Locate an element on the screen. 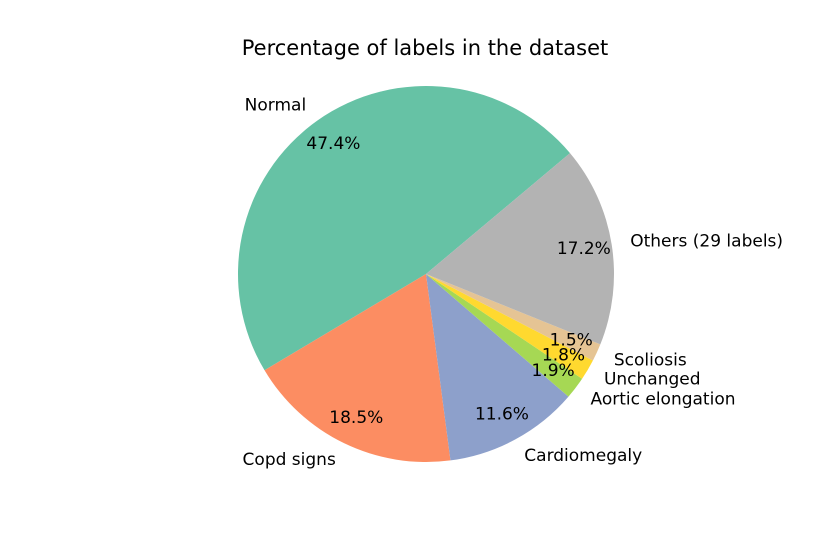  chart-title: Percentage of labels in the dataset is located at coordinates (425, 48).